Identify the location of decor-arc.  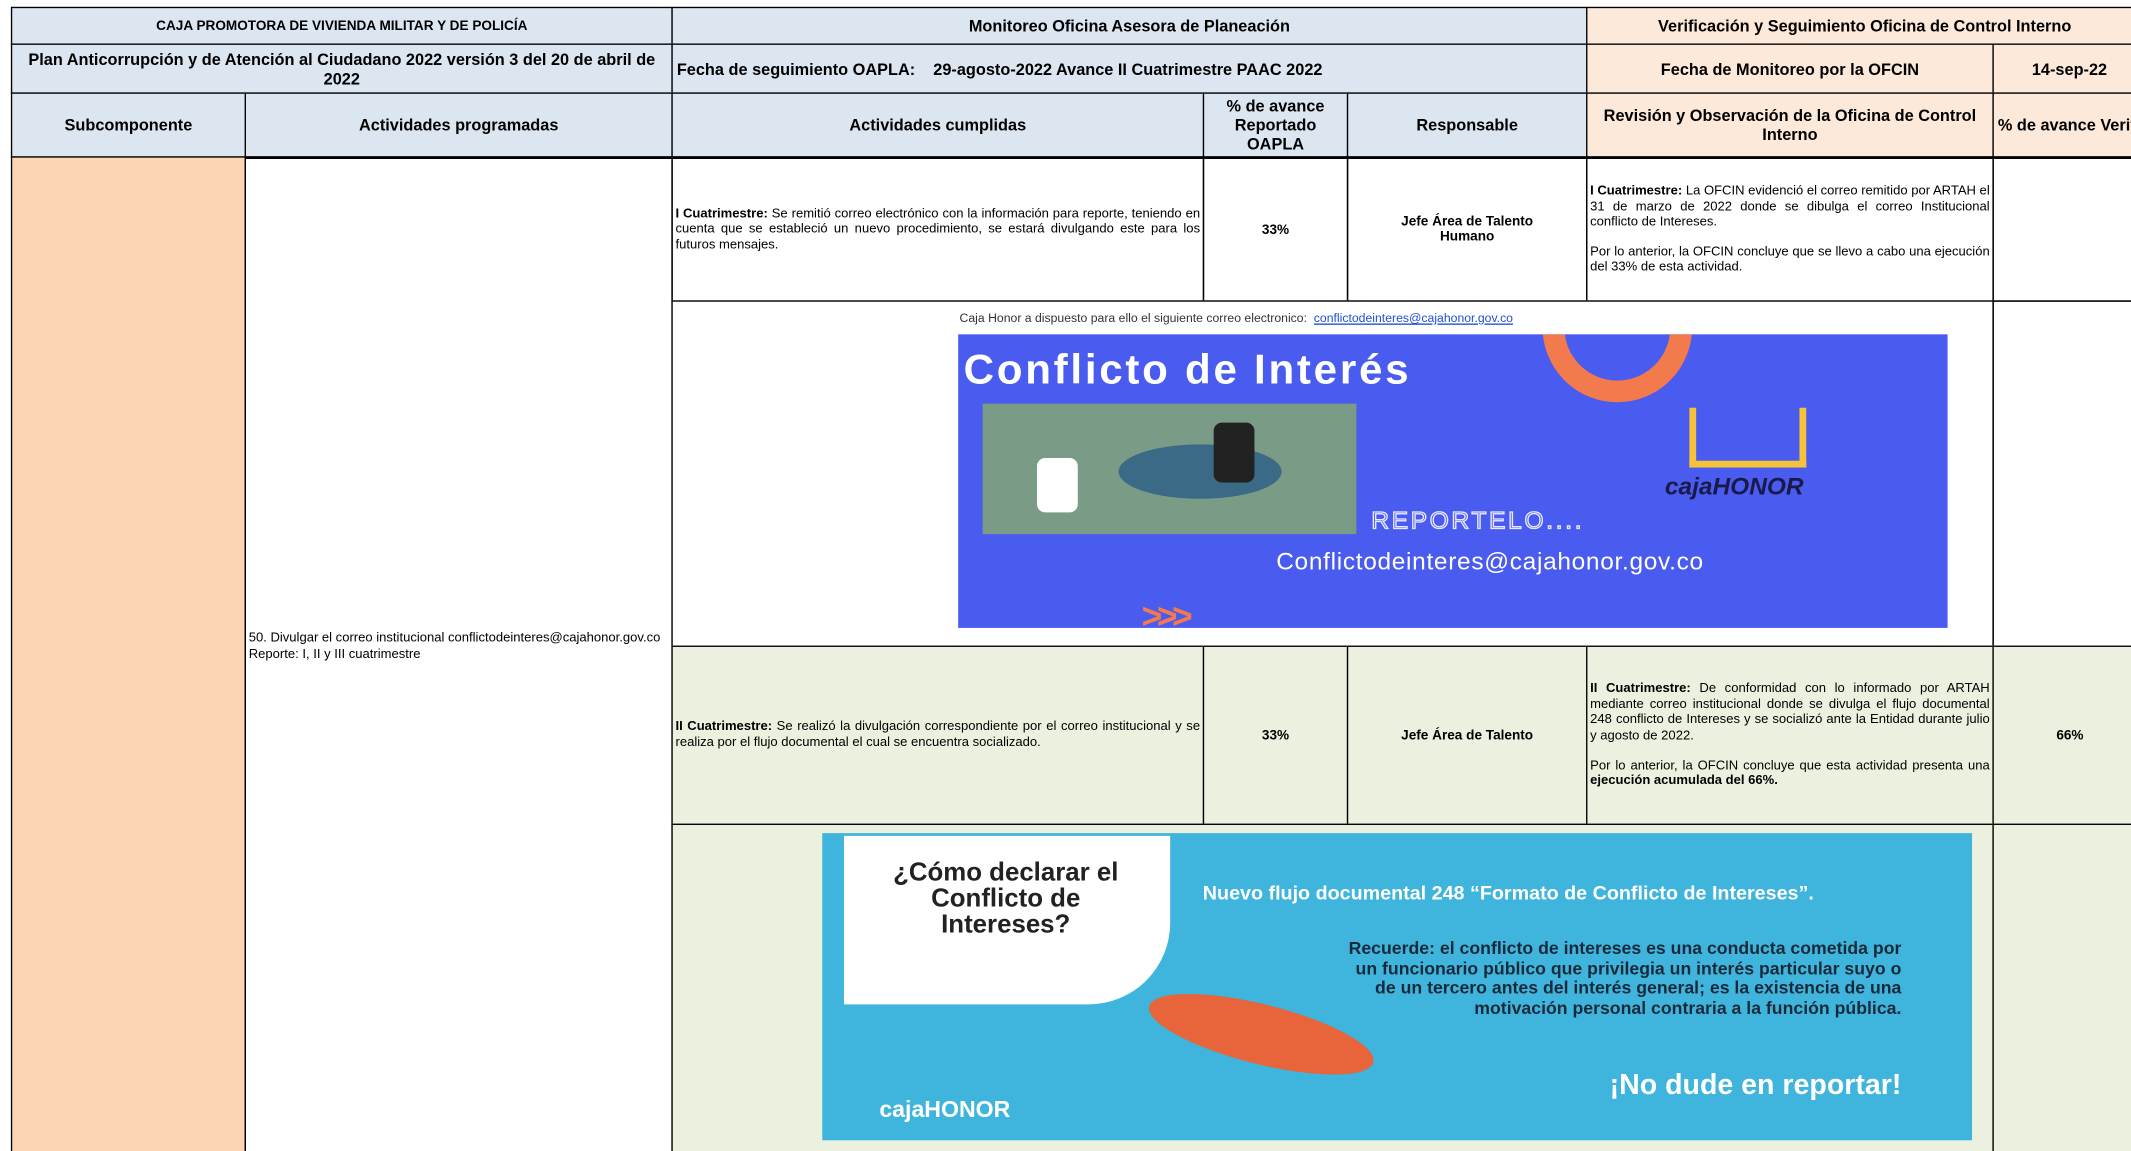
(1617, 368).